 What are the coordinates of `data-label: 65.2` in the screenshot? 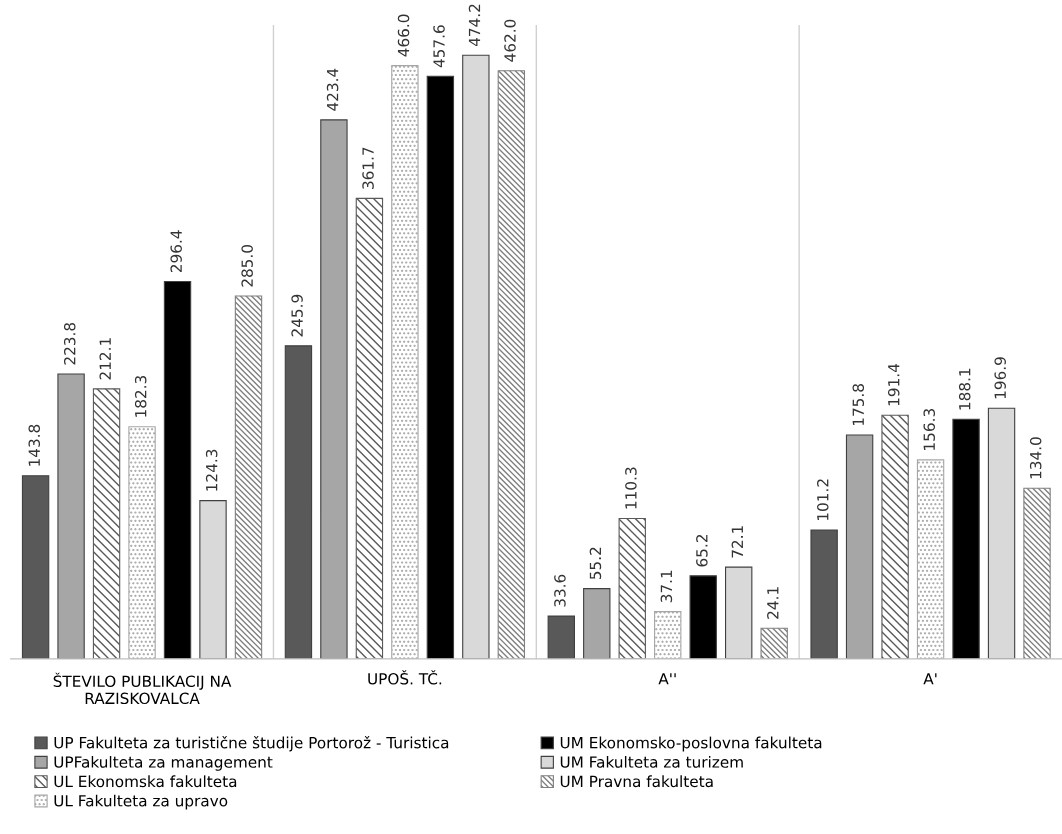 It's located at (702, 551).